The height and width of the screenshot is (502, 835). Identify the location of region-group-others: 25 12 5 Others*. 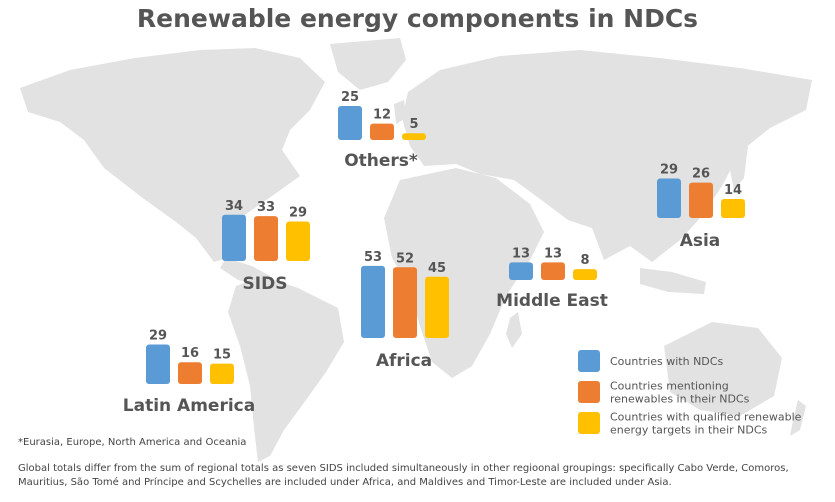
(382, 130).